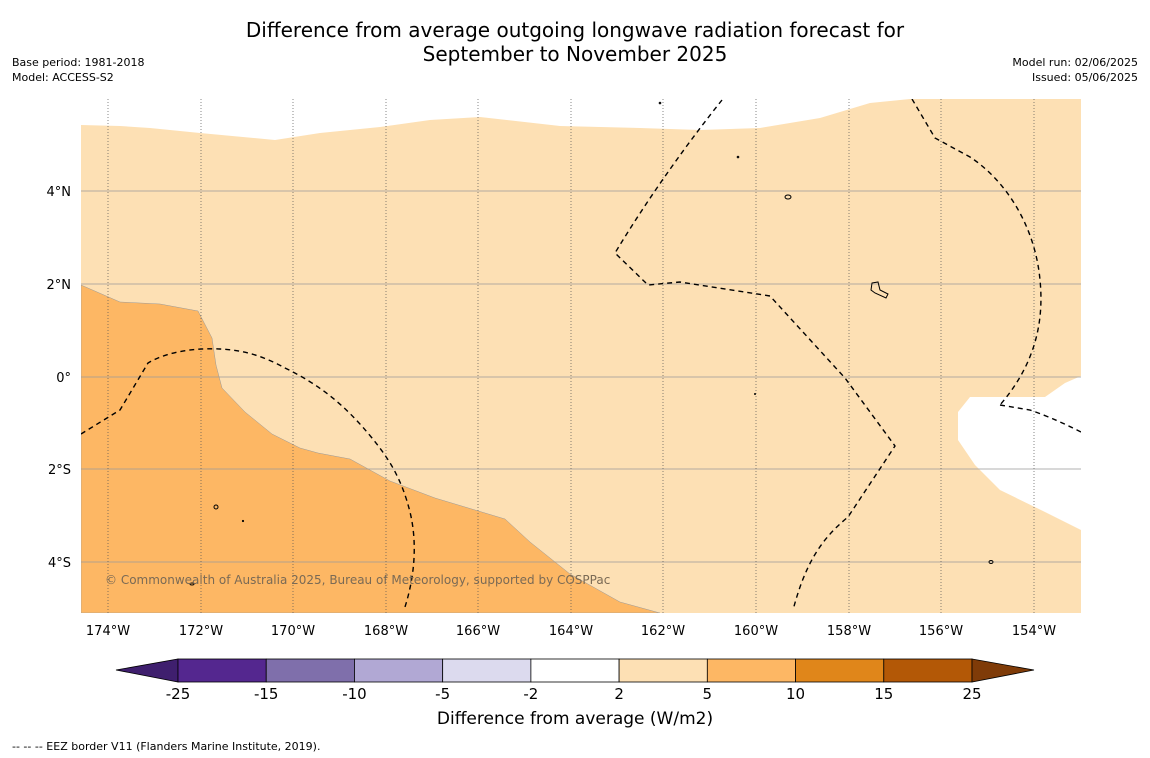 Image resolution: width=1150 pixels, height=758 pixels. What do you see at coordinates (1019, 453) in the screenshot?
I see `anomaly-neutral-region-east` at bounding box center [1019, 453].